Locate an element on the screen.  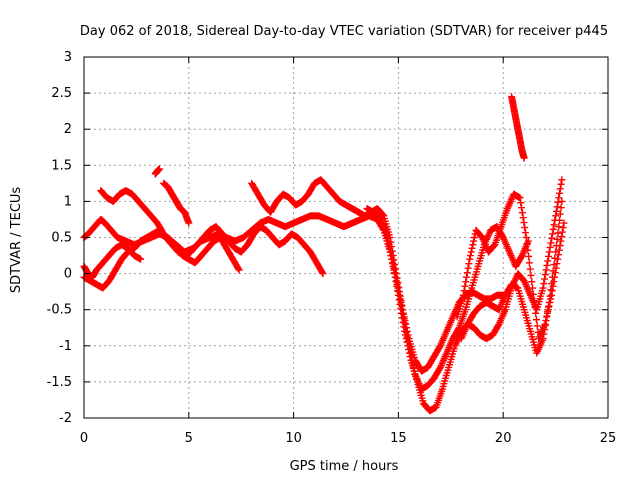
y-tick-label: 0 is located at coordinates (68, 274).